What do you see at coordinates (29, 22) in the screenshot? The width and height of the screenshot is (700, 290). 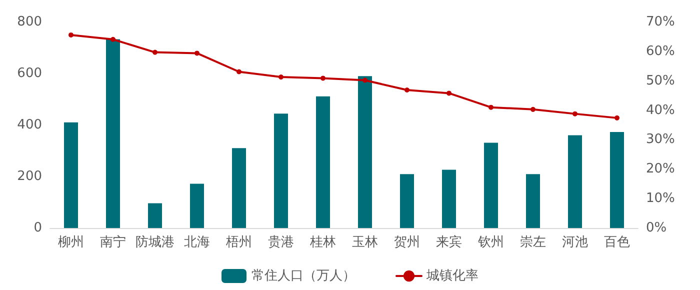 I see `y-tick-label: 800` at bounding box center [29, 22].